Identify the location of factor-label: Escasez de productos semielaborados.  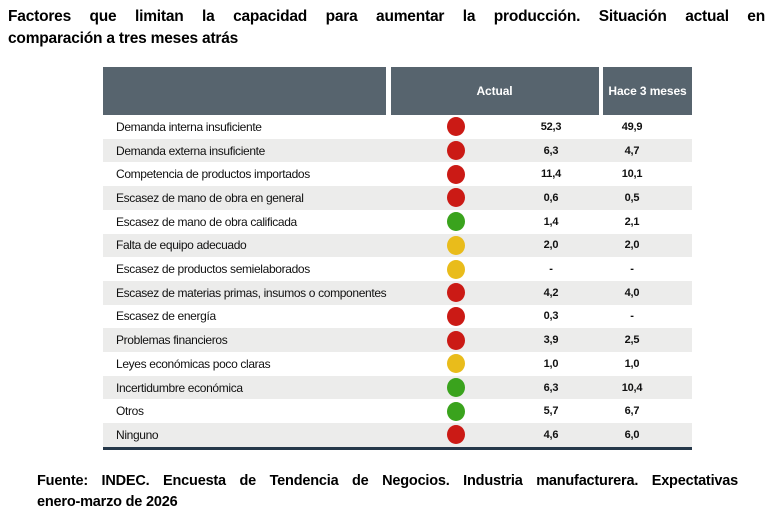
(213, 269).